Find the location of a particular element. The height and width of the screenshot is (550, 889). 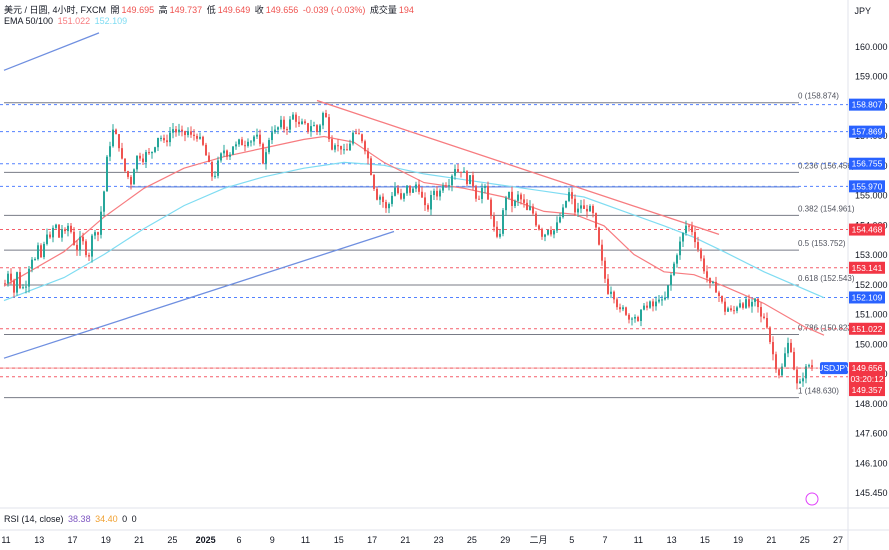

open-value: 149.695 is located at coordinates (138, 10).